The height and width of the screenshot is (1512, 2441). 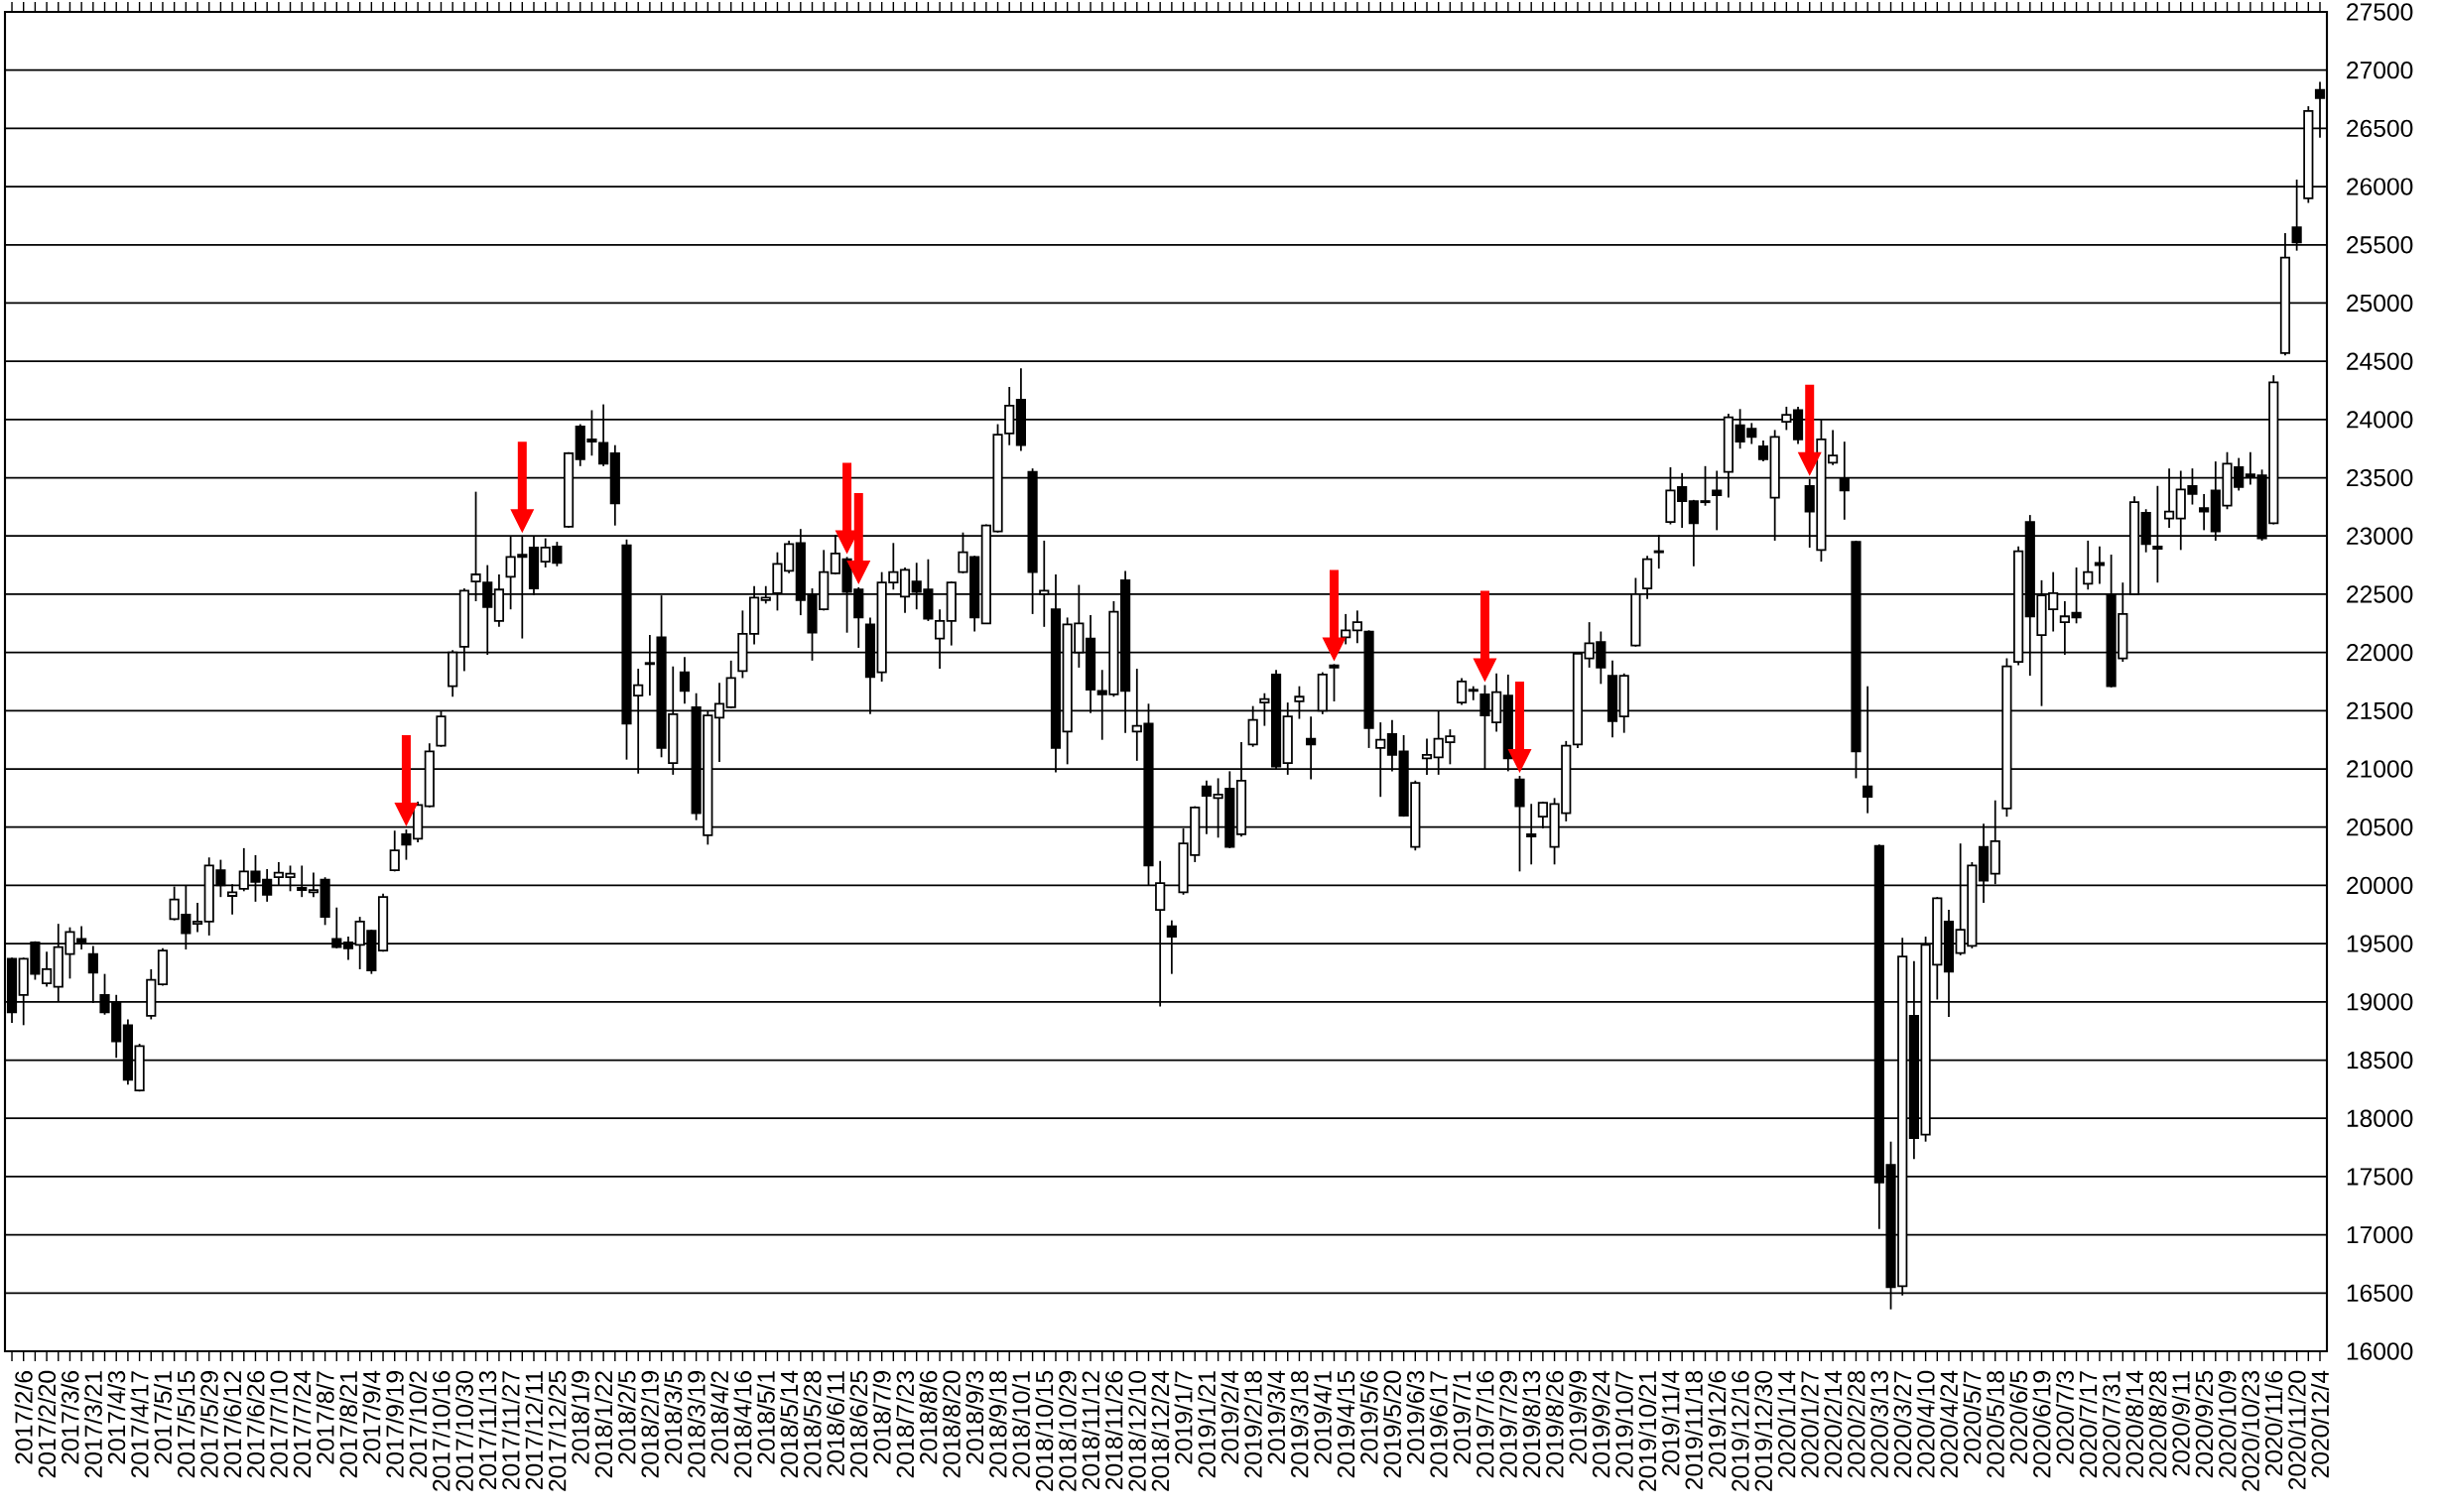 What do you see at coordinates (47, 1424) in the screenshot?
I see `x-tick-label: 2017/2/20` at bounding box center [47, 1424].